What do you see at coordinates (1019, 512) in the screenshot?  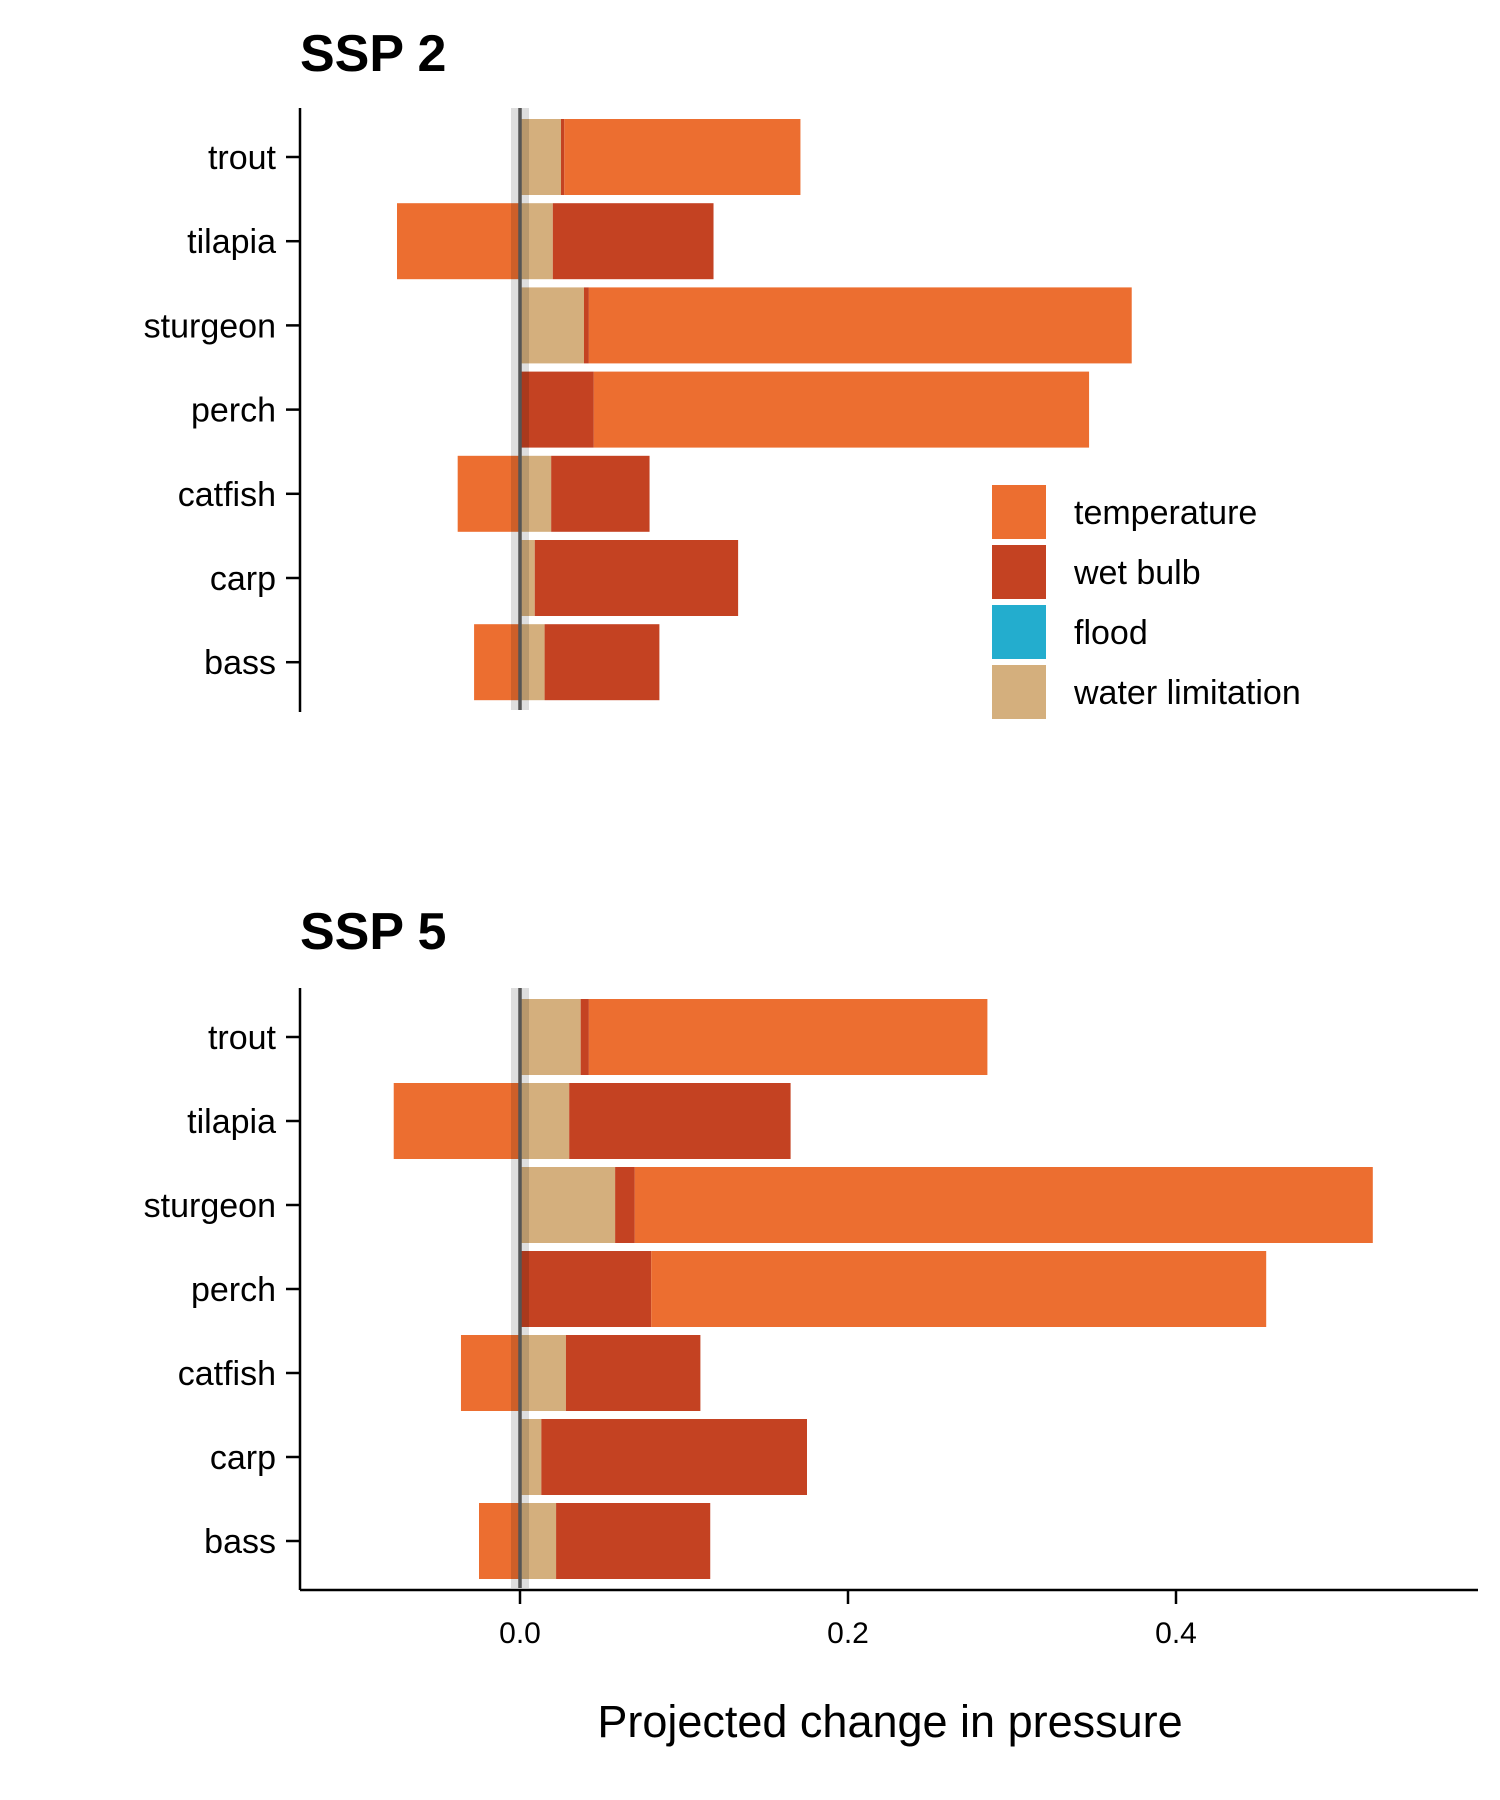 I see `legend-swatch-temperature` at bounding box center [1019, 512].